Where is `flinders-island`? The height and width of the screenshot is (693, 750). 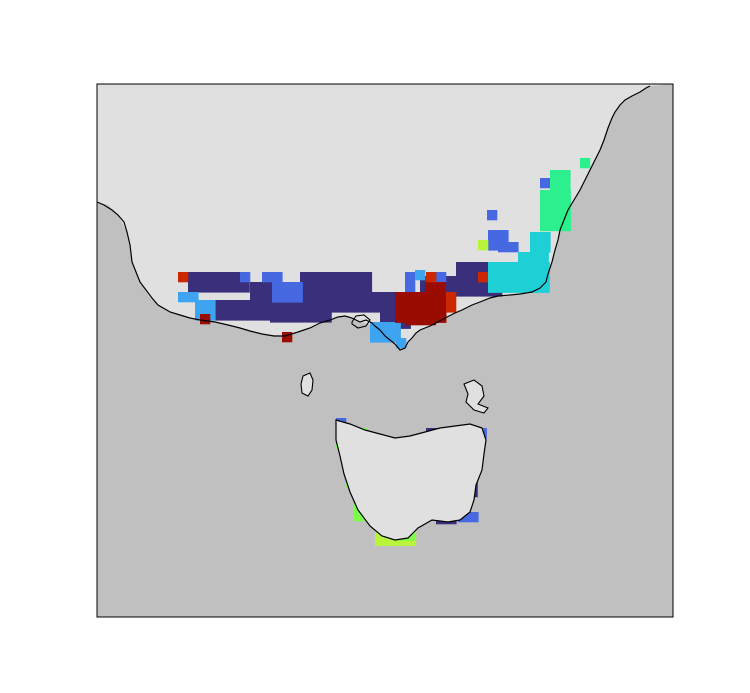
flinders-island is located at coordinates (476, 396).